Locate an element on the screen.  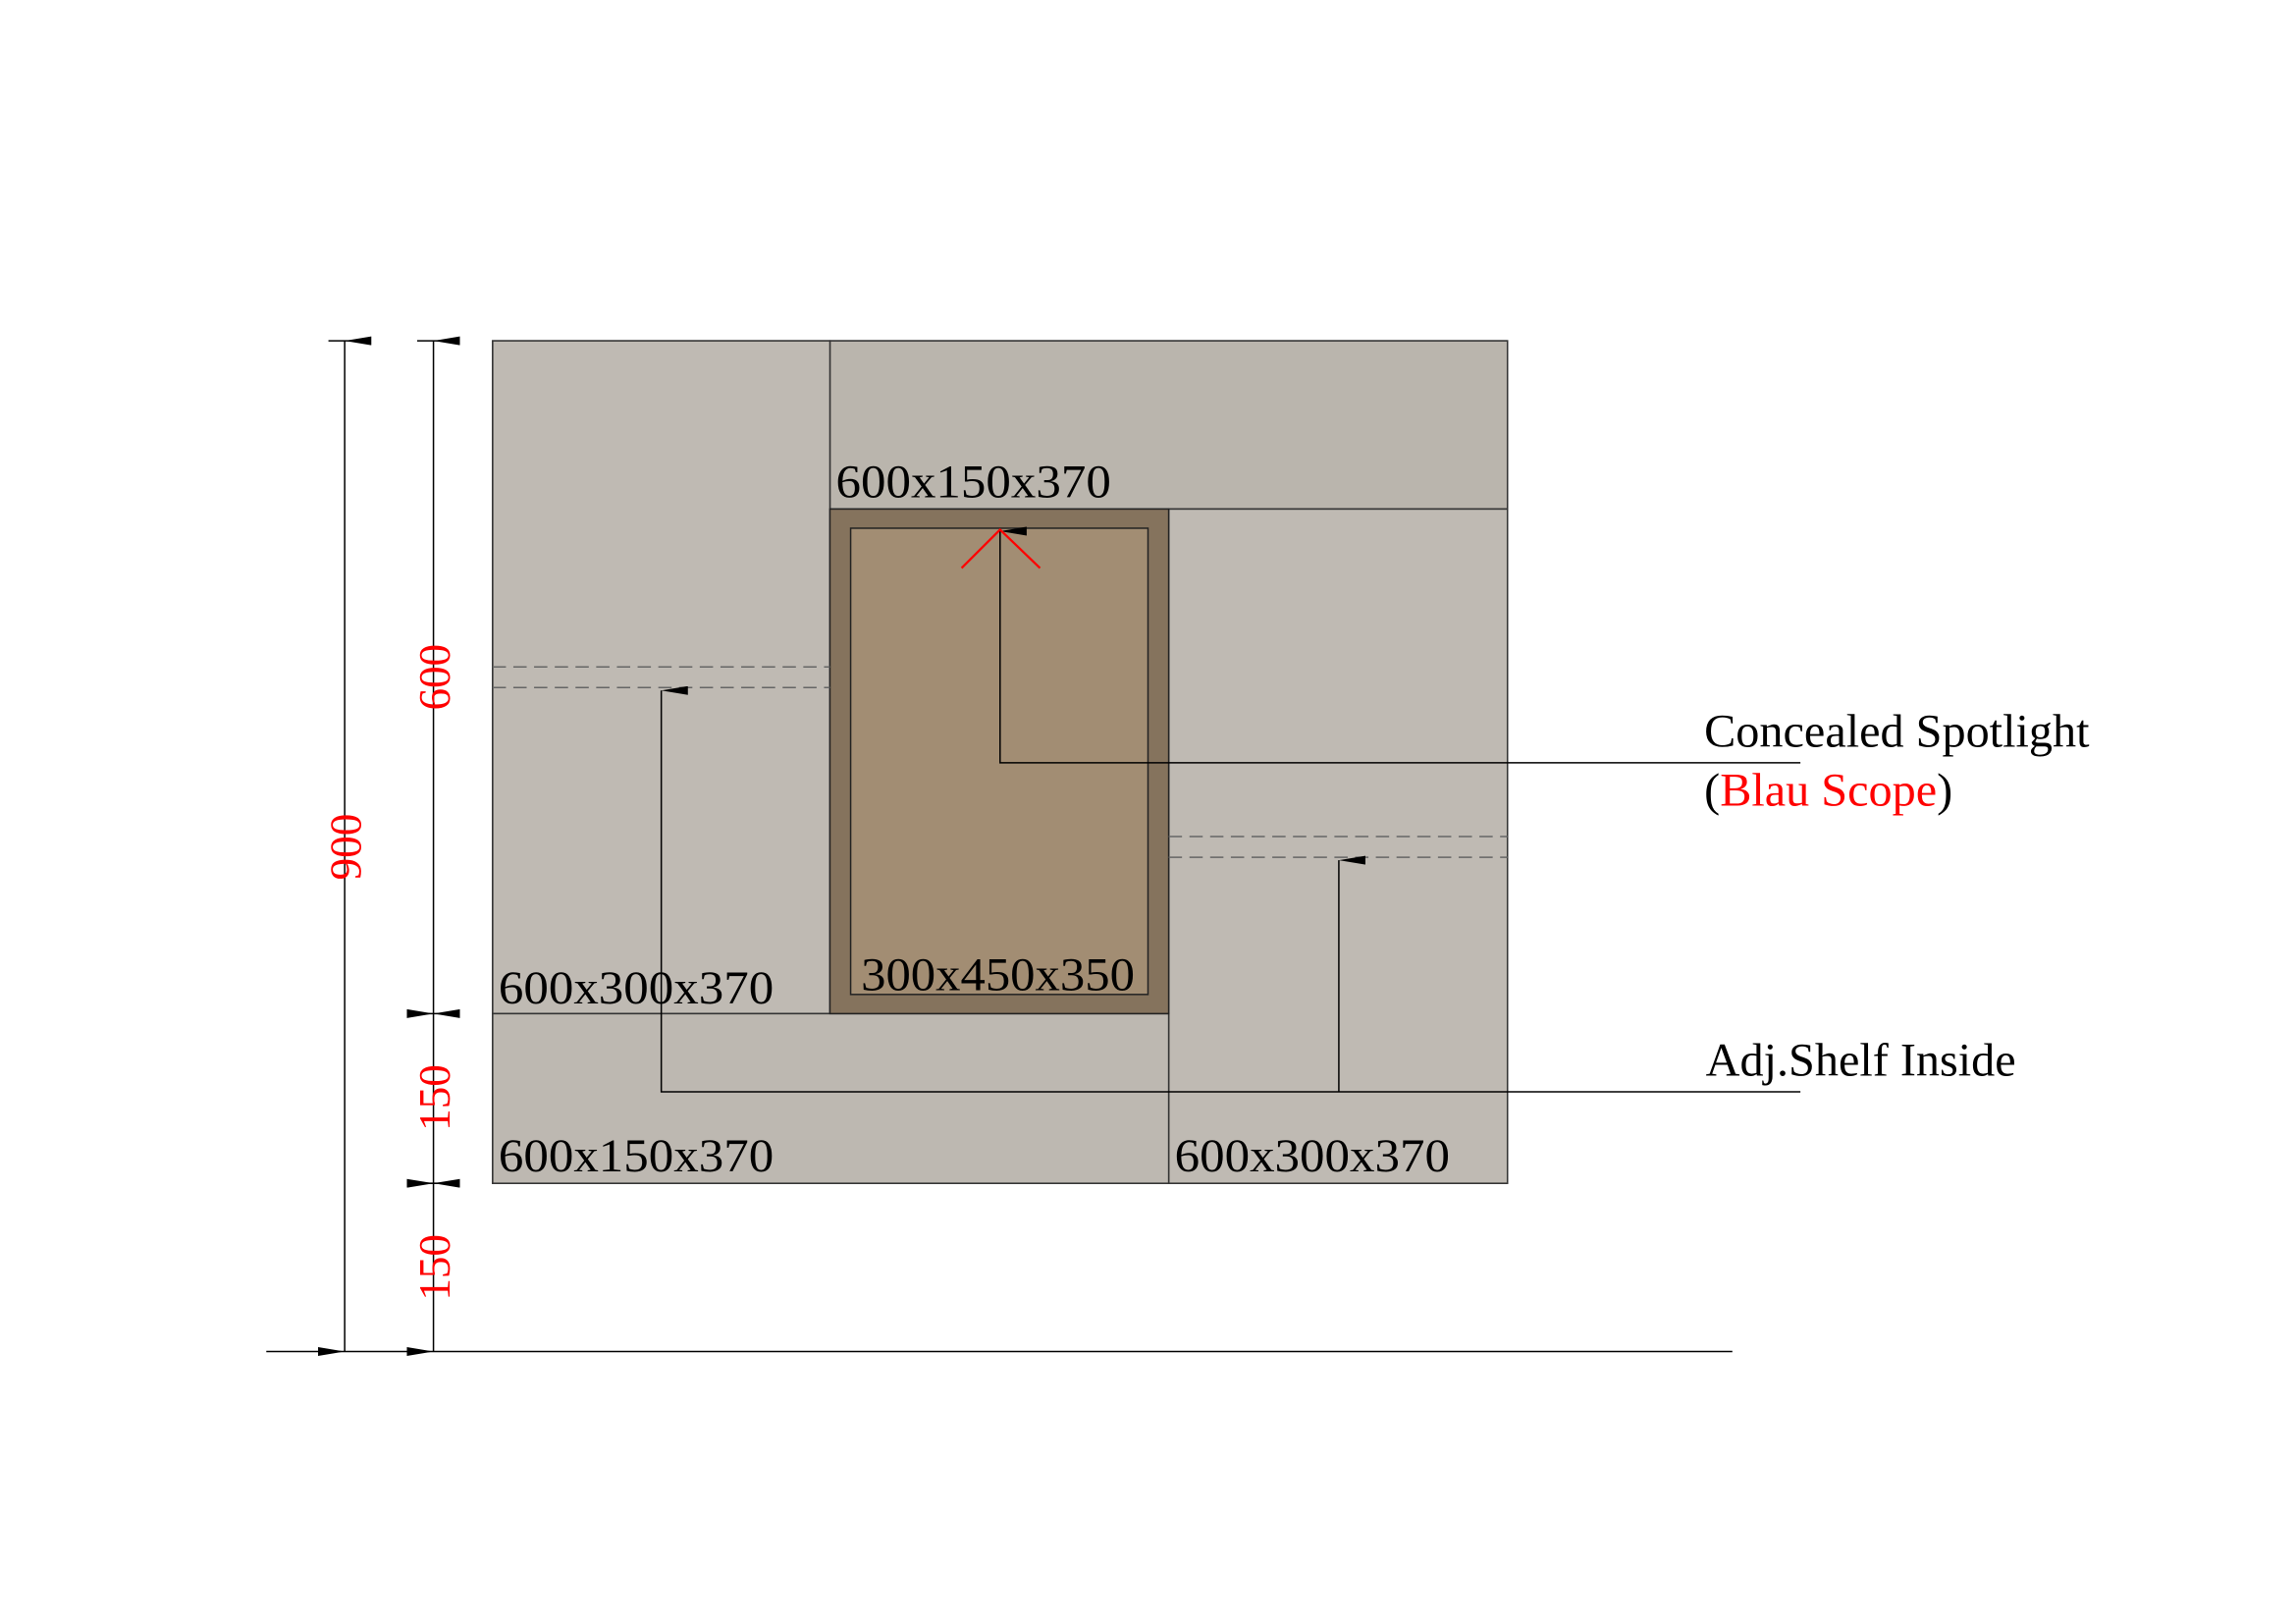
adjustable-shelf-right is located at coordinates (1338, 847).